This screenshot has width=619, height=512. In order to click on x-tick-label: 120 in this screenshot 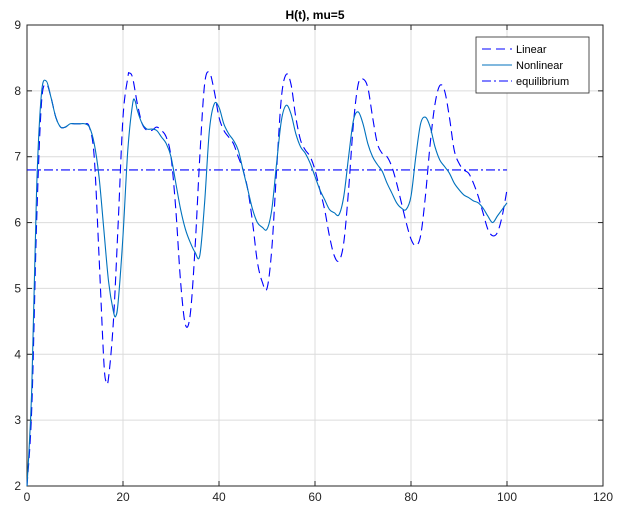, I will do `click(603, 497)`.